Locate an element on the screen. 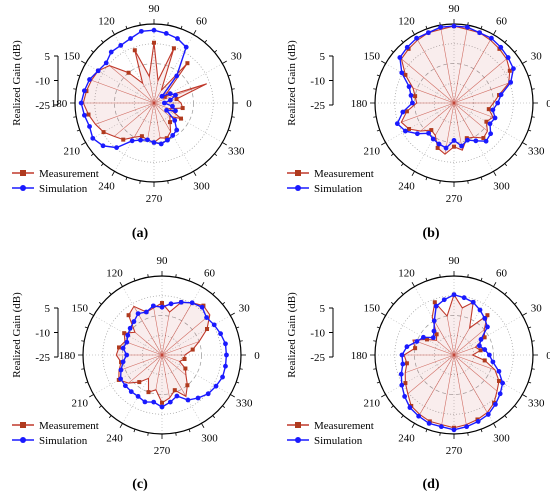  legend-label: Simulation is located at coordinates (63, 441).